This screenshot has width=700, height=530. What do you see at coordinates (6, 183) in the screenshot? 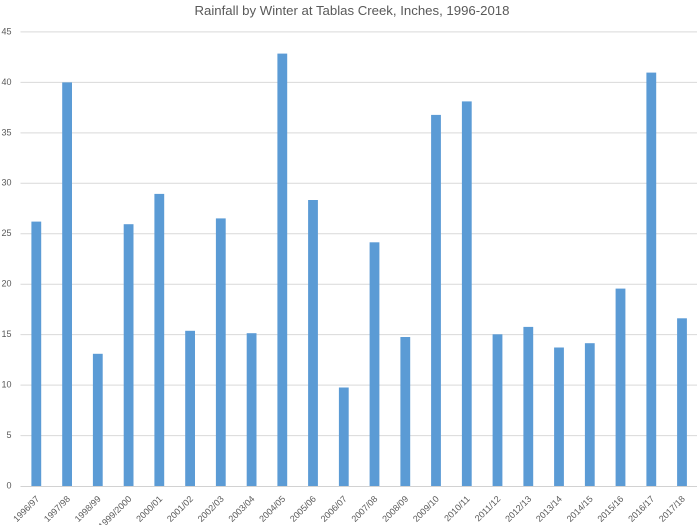
I see `svg-text: 30` at bounding box center [6, 183].